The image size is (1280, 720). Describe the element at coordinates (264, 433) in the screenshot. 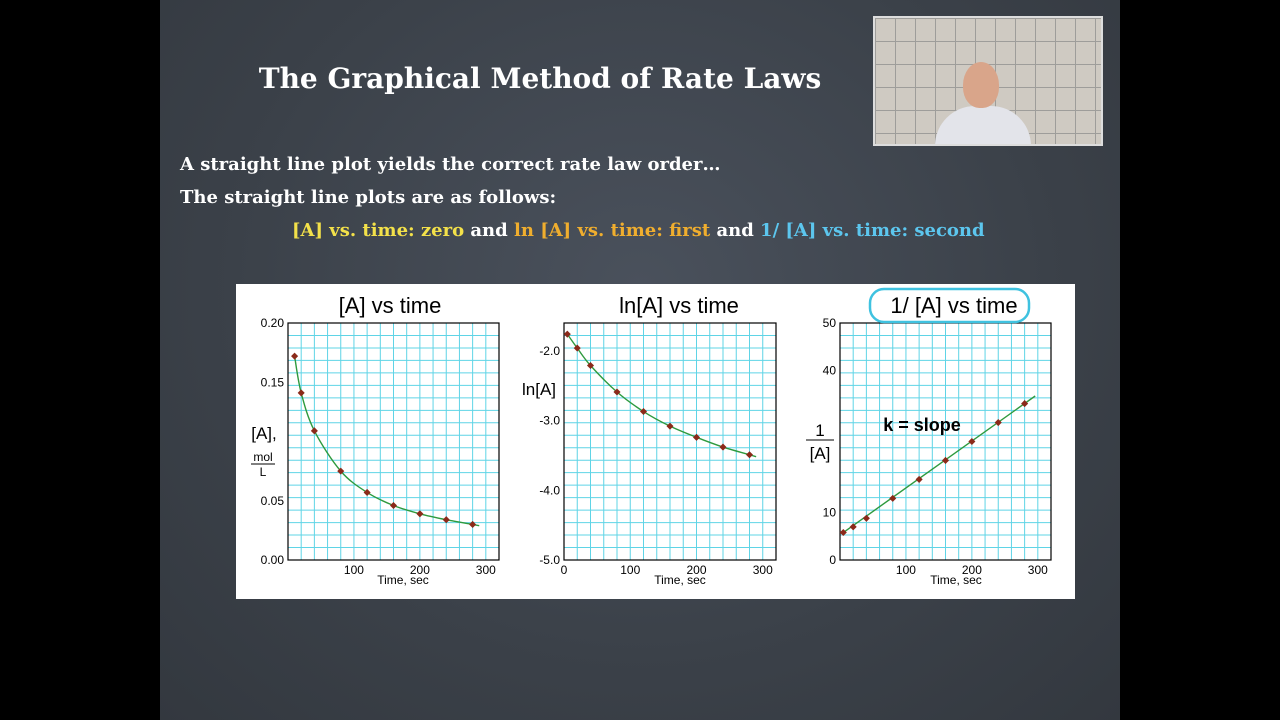

I see `chart-zero-order-ylabel: [A],` at that location.